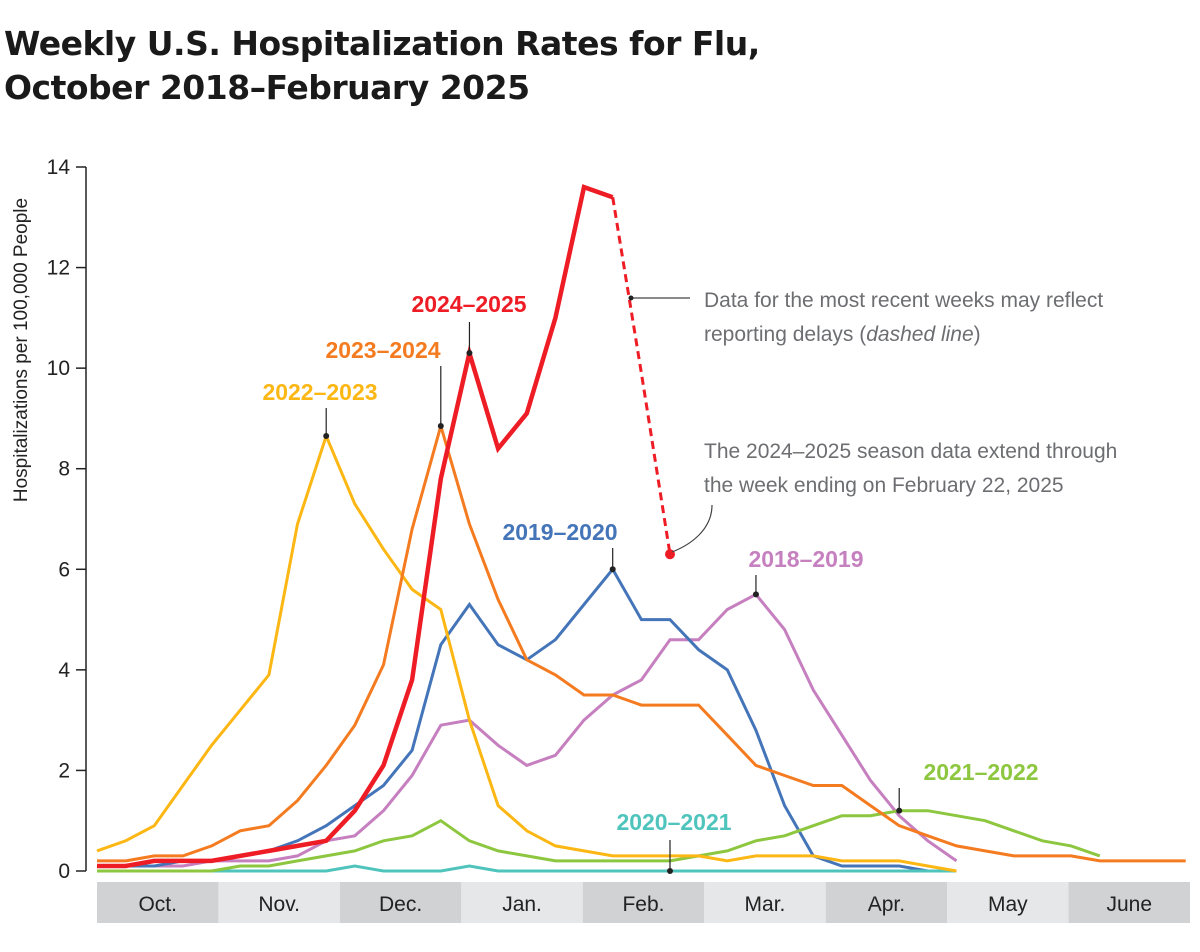  What do you see at coordinates (899, 810) in the screenshot?
I see `peak-marker-2021-2022` at bounding box center [899, 810].